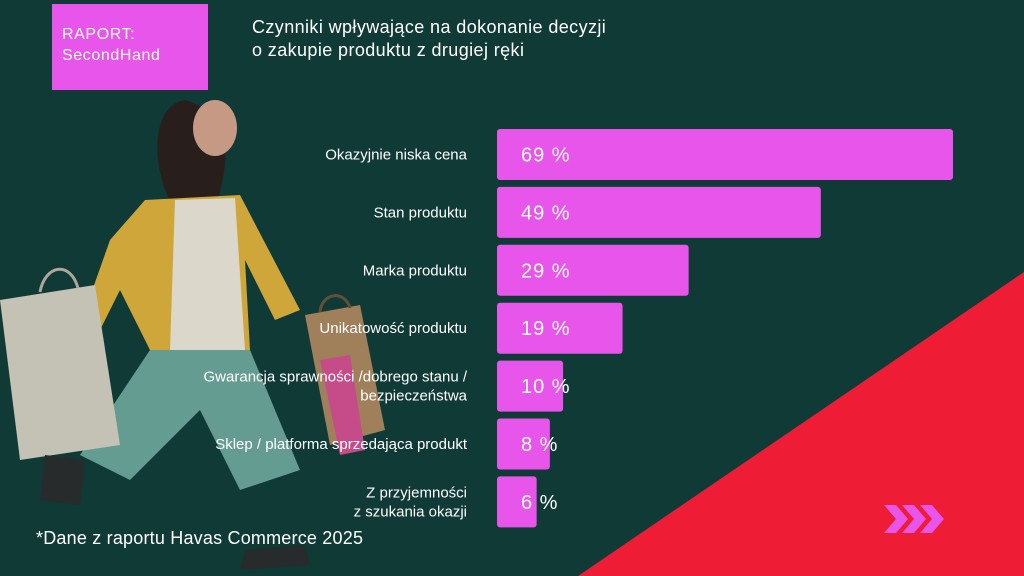 Image resolution: width=1024 pixels, height=576 pixels. Describe the element at coordinates (420, 212) in the screenshot. I see `category-label: Stan produktu` at that location.